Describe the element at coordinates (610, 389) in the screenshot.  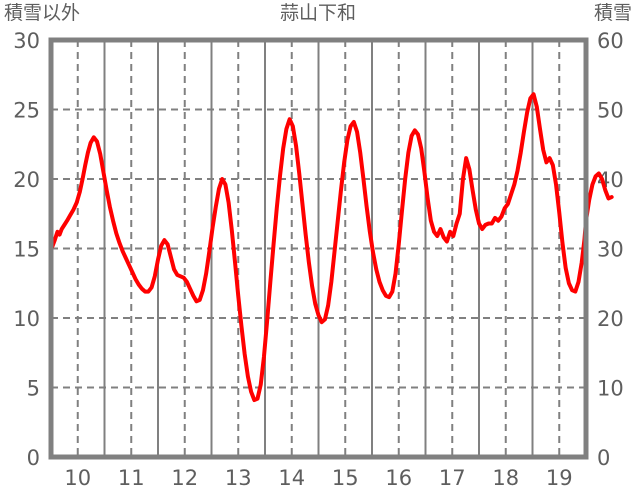
I see `y-tick-right: 10` at that location.